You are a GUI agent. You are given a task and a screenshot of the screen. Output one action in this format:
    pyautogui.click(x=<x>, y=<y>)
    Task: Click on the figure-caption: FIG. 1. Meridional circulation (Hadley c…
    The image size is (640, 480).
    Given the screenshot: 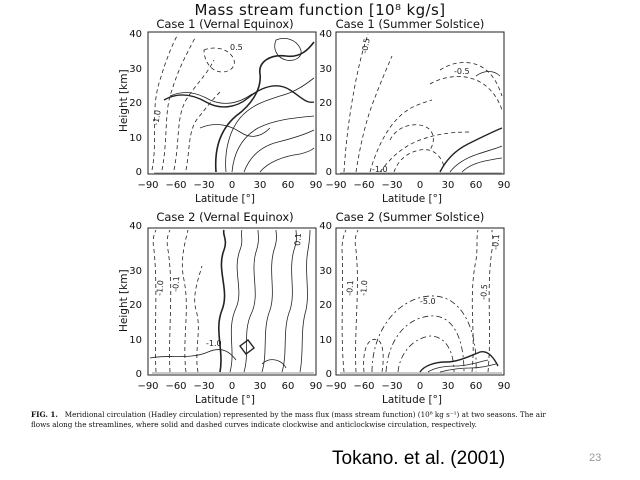 What is the action you would take?
    pyautogui.click(x=291, y=420)
    